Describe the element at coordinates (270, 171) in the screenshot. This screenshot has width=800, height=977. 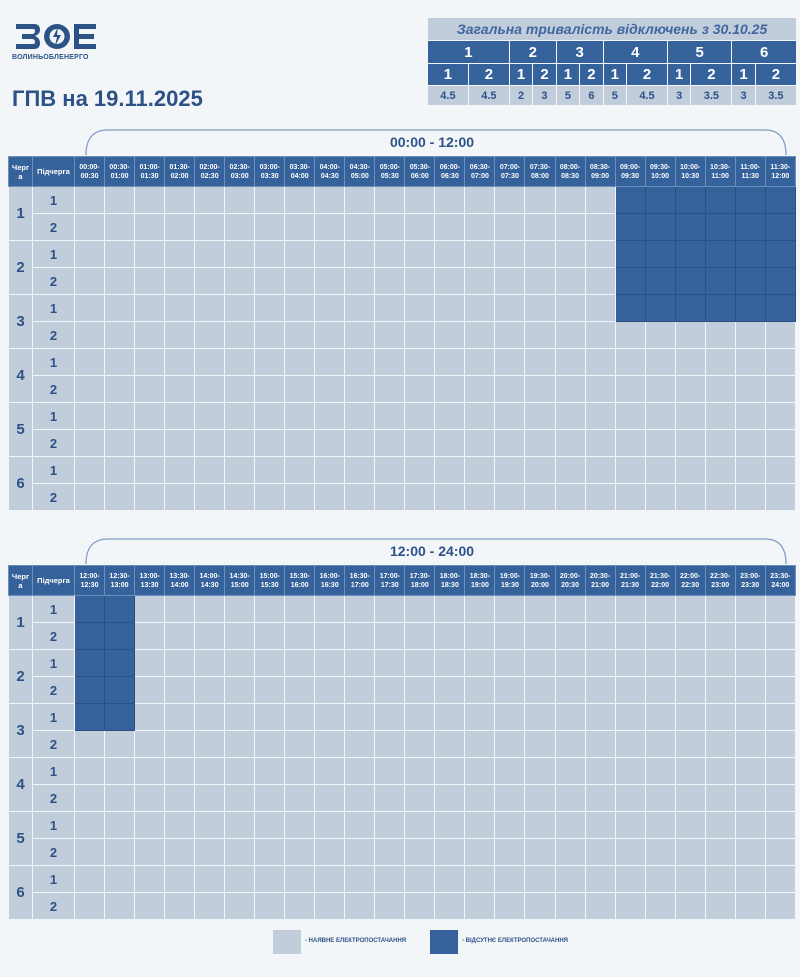
I see `time-slot-header: 03:00- 03:30` at that location.